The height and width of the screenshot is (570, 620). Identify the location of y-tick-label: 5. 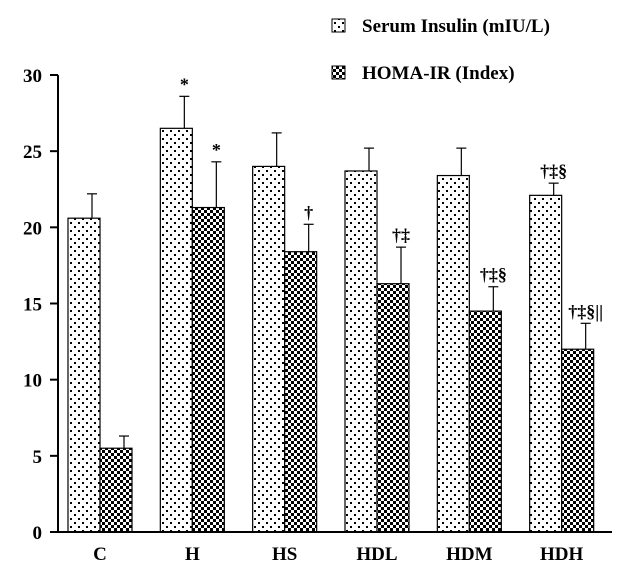
(38, 457).